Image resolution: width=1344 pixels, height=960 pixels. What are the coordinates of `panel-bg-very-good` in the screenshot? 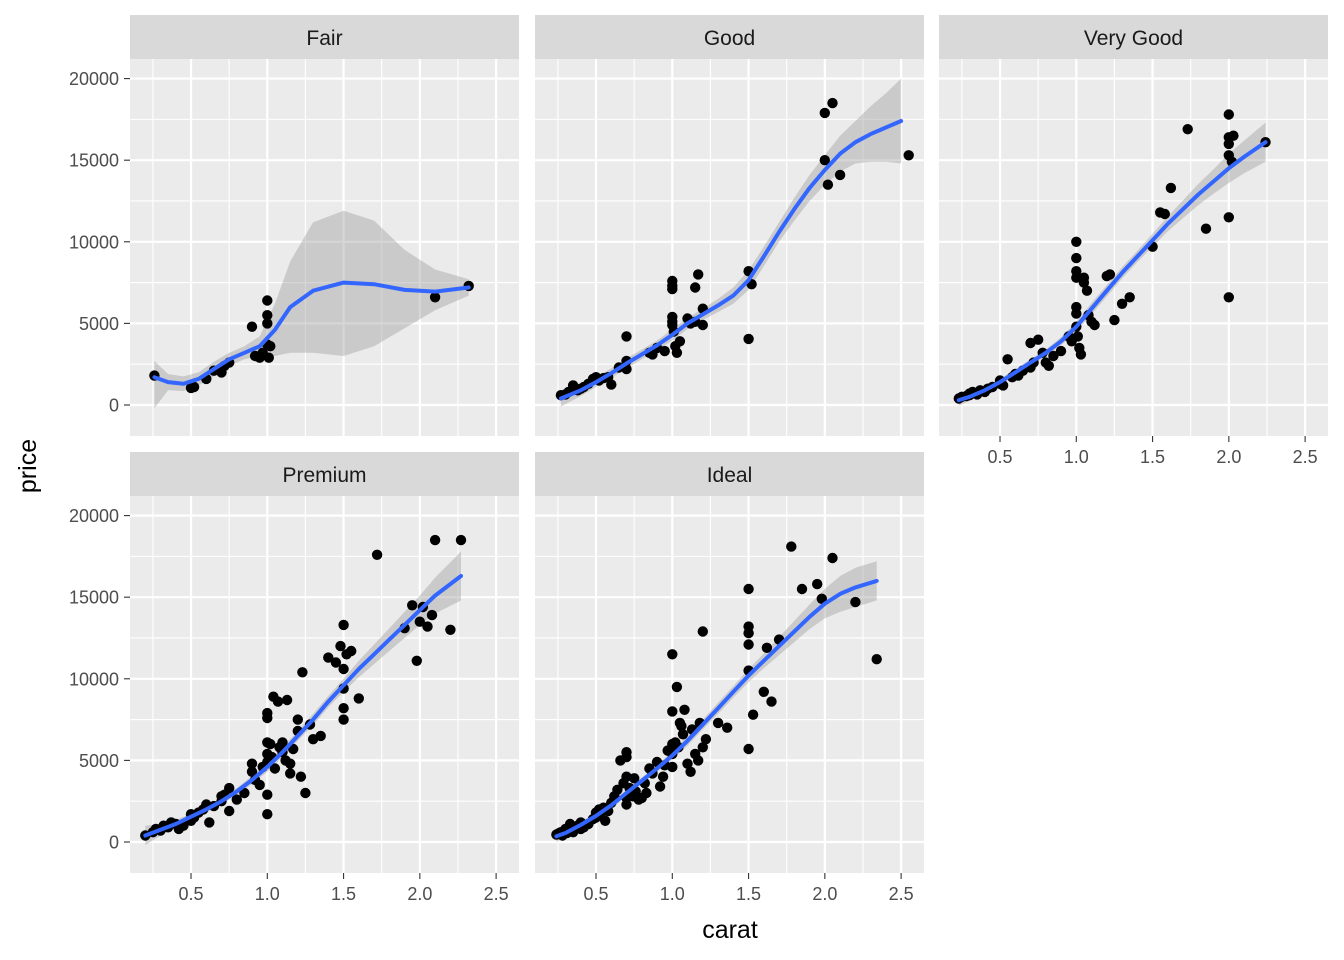 It's located at (1133, 247).